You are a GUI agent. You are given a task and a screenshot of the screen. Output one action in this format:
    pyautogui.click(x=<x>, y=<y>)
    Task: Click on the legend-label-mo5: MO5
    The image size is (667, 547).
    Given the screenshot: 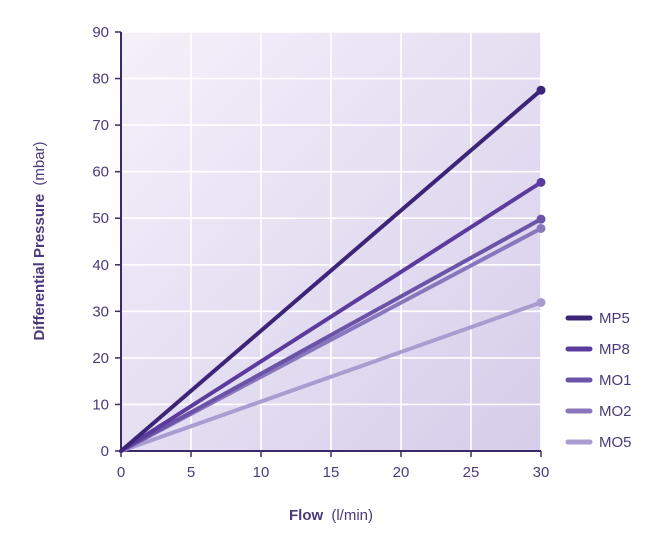 What is the action you would take?
    pyautogui.click(x=615, y=442)
    